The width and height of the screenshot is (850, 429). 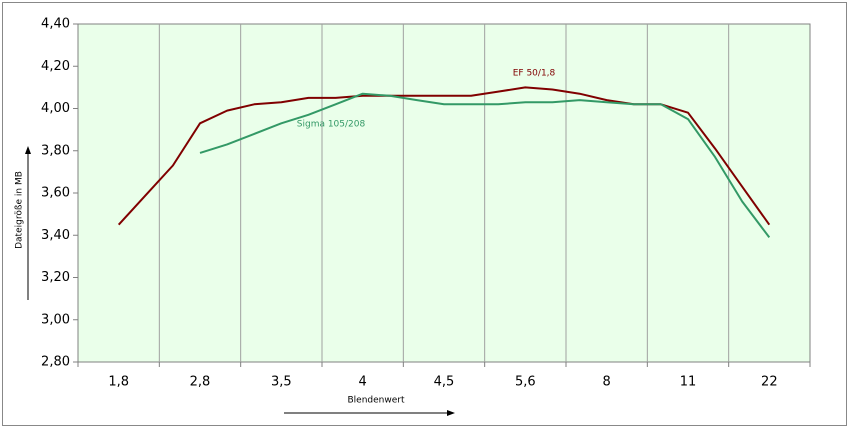 What do you see at coordinates (376, 401) in the screenshot?
I see `x-axis-label: Blendenwert` at bounding box center [376, 401].